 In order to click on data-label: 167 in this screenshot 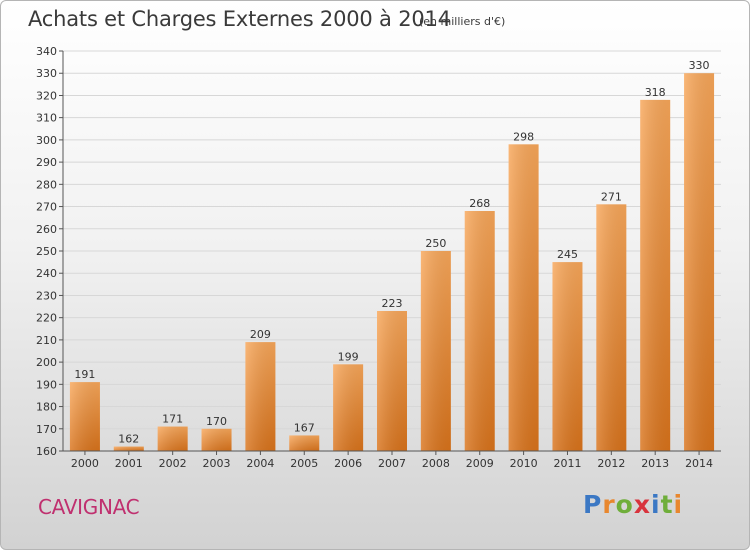, I will do `click(304, 427)`.